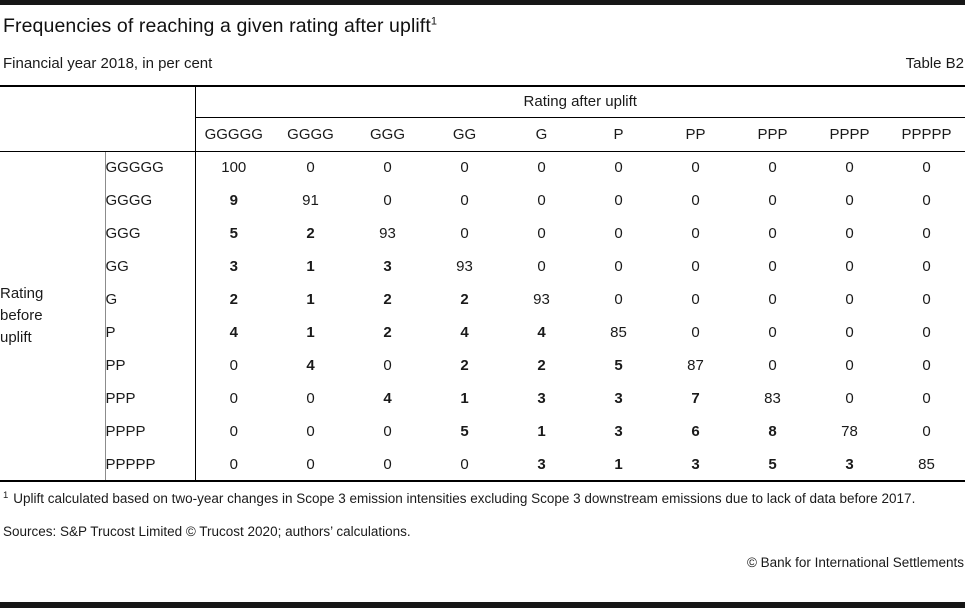 The height and width of the screenshot is (608, 965). I want to click on cell-ggg-g: 0, so click(541, 233).